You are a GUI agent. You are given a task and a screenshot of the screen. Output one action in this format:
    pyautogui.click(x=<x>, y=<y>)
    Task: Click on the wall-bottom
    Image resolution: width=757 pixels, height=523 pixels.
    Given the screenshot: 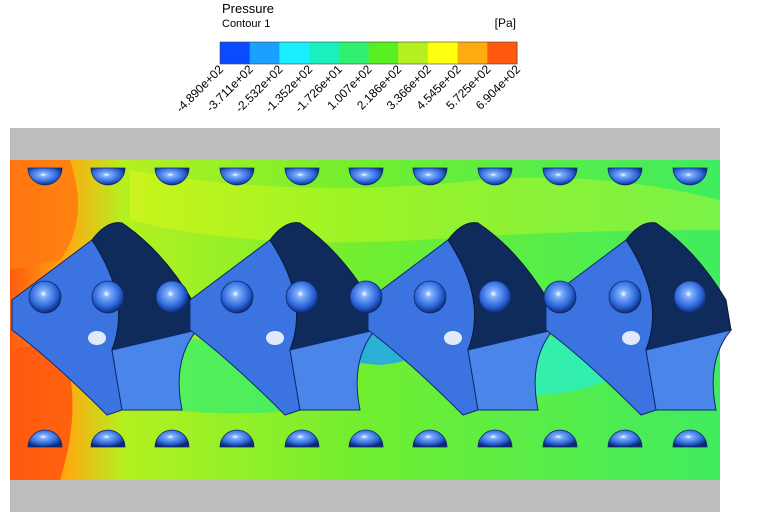 What is the action you would take?
    pyautogui.click(x=365, y=496)
    